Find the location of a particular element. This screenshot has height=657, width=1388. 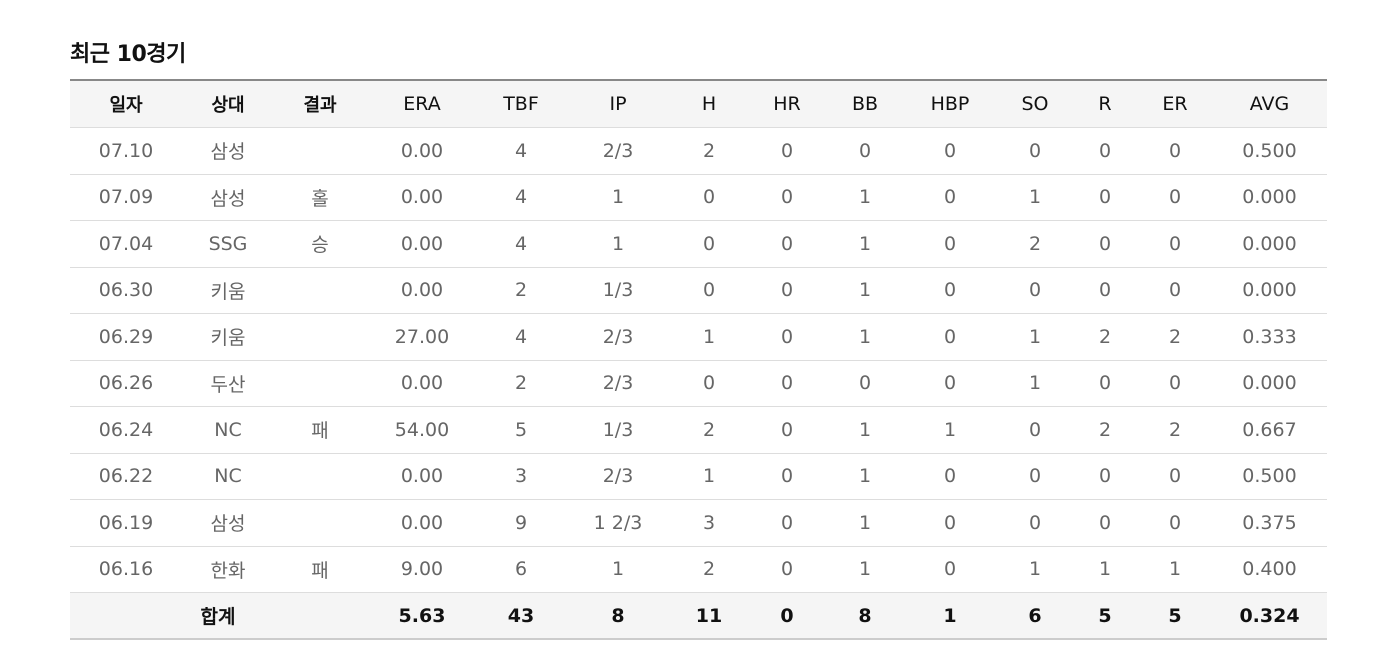

cell-h: 3 is located at coordinates (709, 523).